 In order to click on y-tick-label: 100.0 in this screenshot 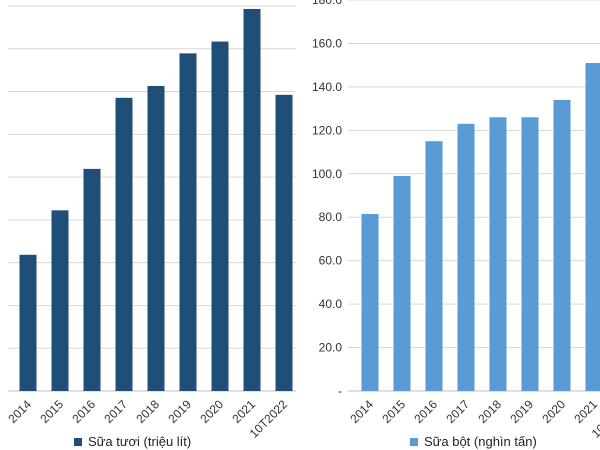, I will do `click(327, 174)`.